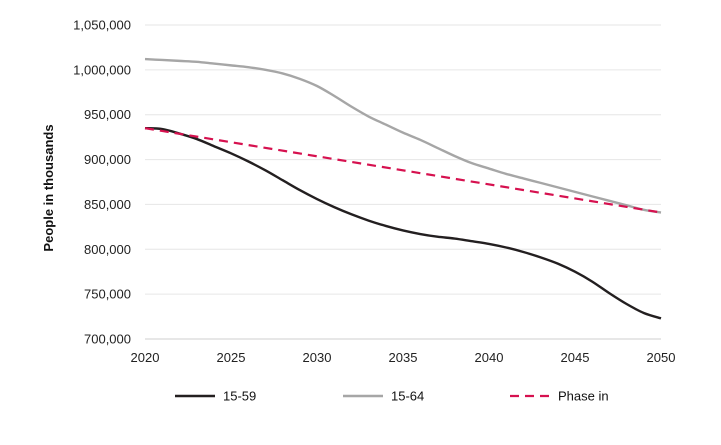  I want to click on x-tick-labels: 2020 2025 2030 2035 2040 2045 2050, so click(403, 357).